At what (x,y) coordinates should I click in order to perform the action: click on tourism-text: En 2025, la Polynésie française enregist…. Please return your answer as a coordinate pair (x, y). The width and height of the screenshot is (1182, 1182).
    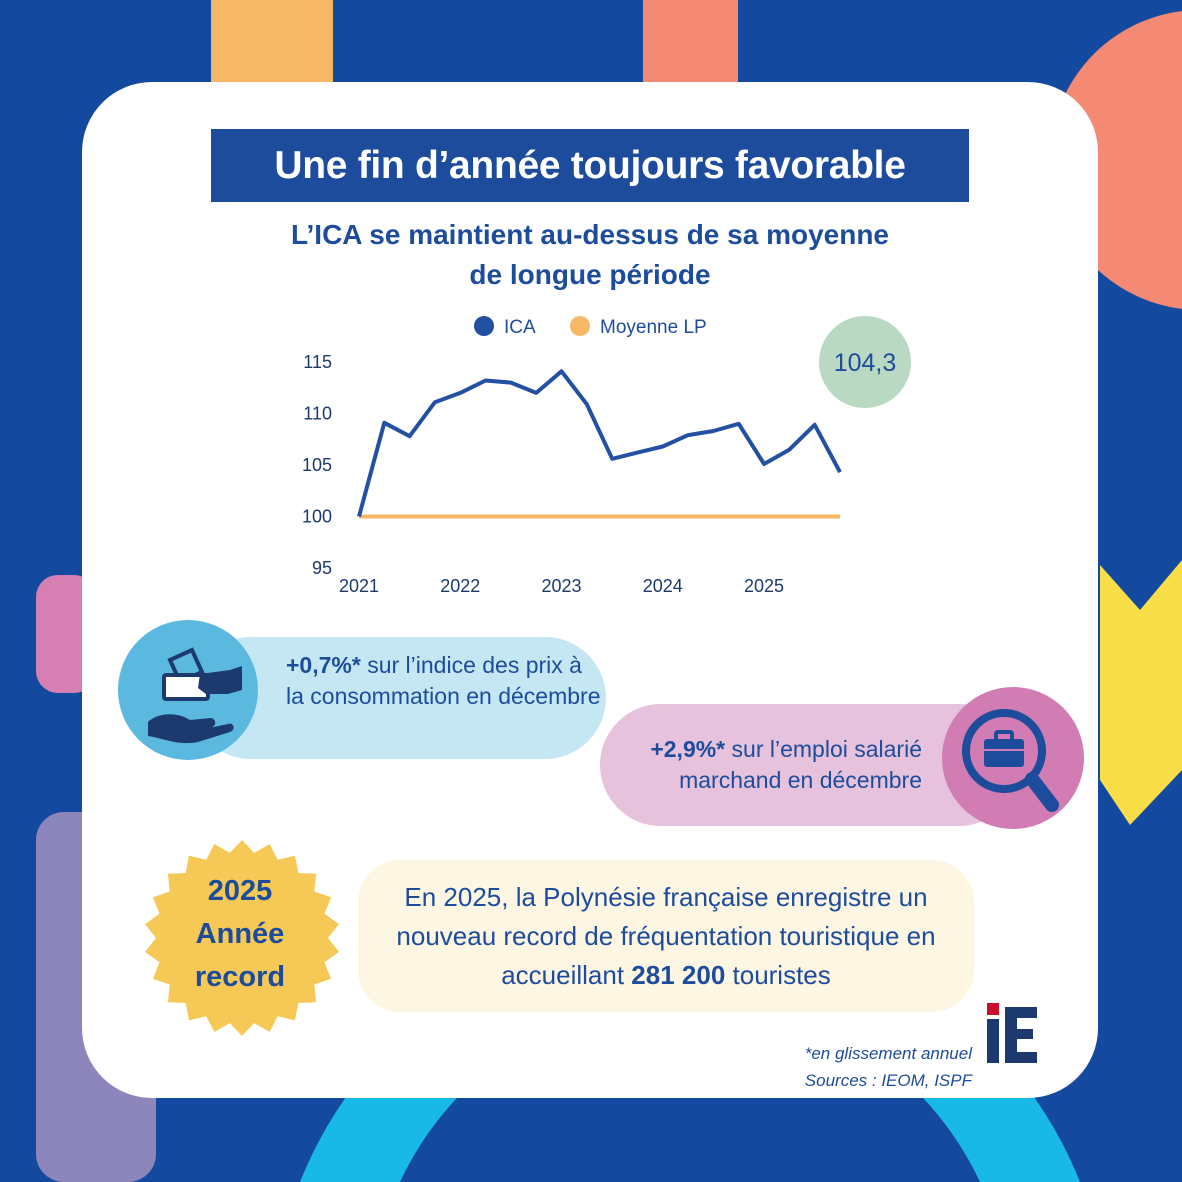
    Looking at the image, I should click on (666, 936).